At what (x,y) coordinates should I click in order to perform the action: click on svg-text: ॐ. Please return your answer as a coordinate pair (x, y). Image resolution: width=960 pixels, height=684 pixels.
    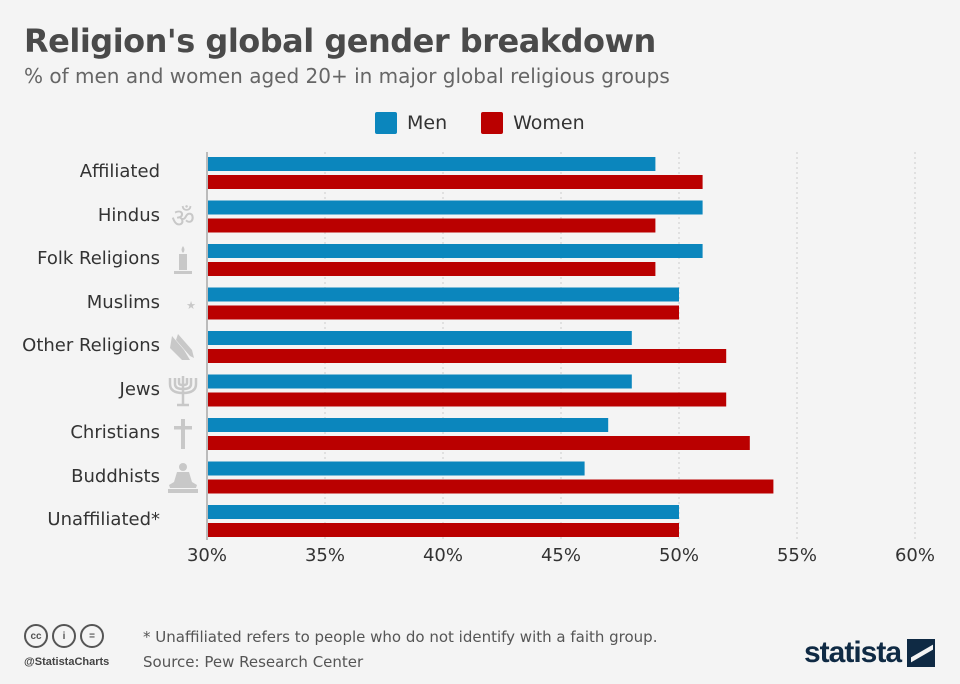
    Looking at the image, I should click on (183, 219).